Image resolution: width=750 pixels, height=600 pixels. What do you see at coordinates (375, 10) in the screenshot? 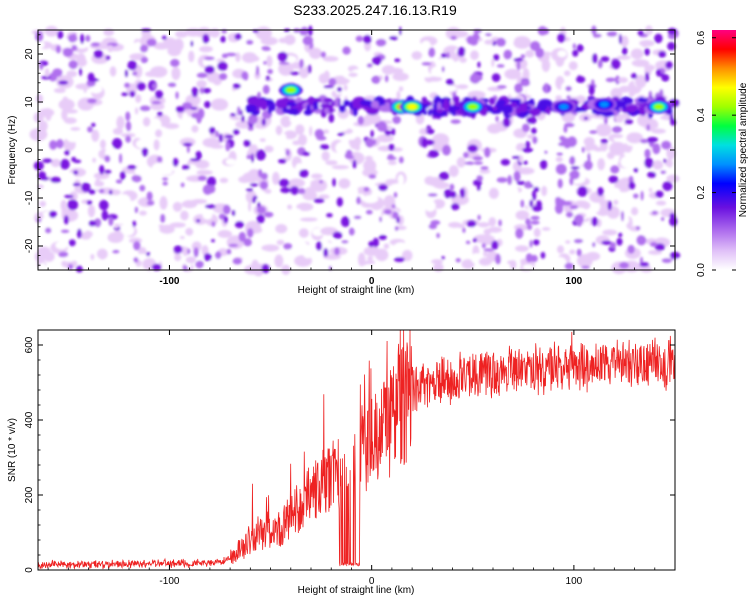
I see `figure-title: S233.2025.247.16.13.R19` at bounding box center [375, 10].